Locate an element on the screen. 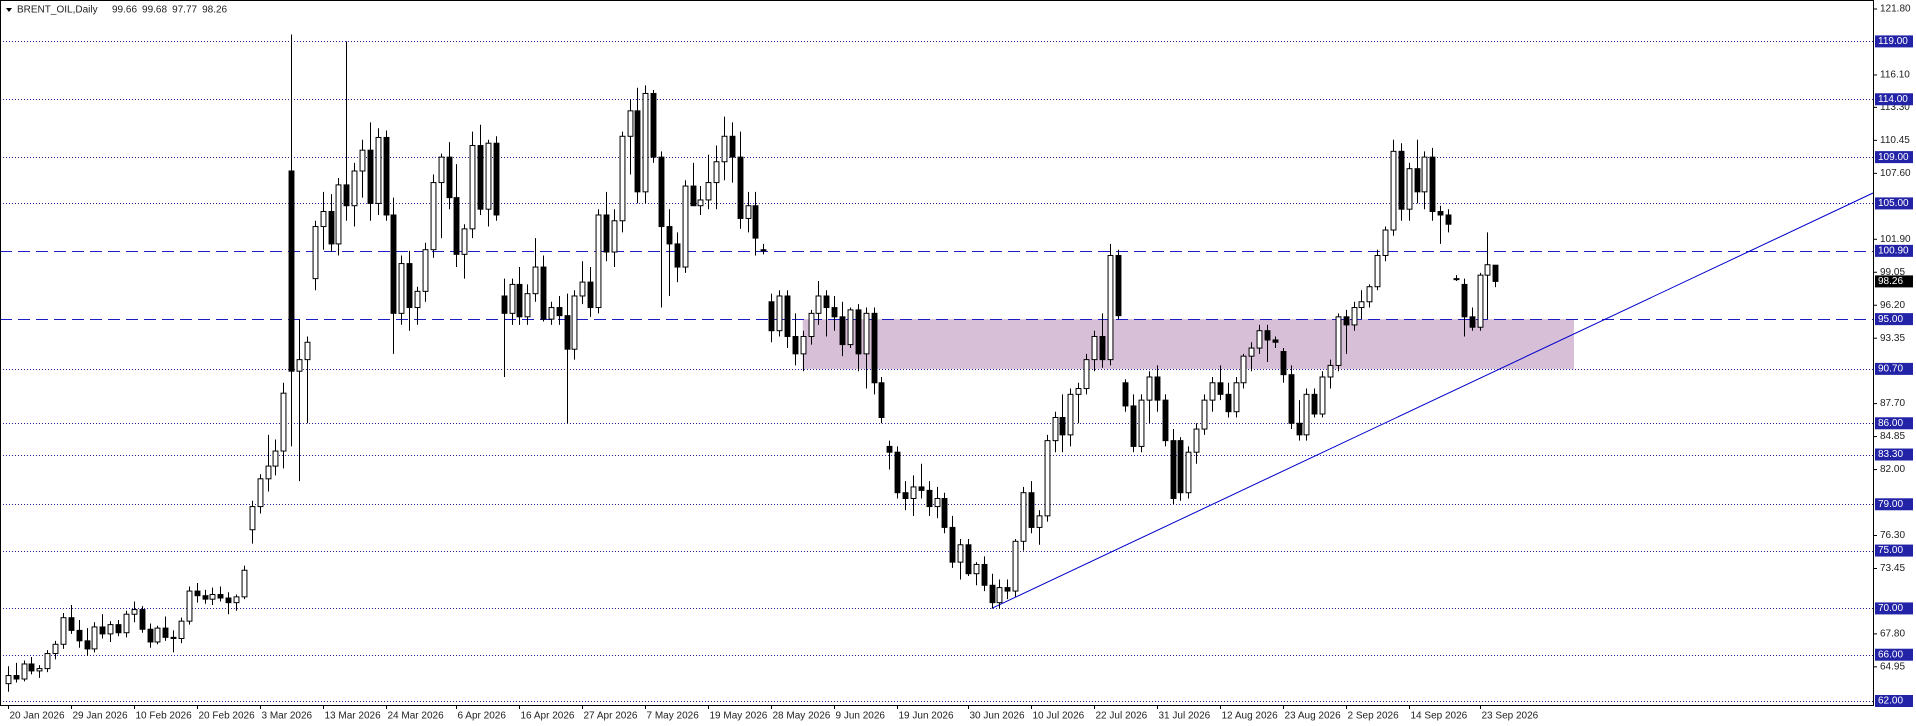 The height and width of the screenshot is (726, 1916). y-tick-label: 87.70 is located at coordinates (1892, 403).